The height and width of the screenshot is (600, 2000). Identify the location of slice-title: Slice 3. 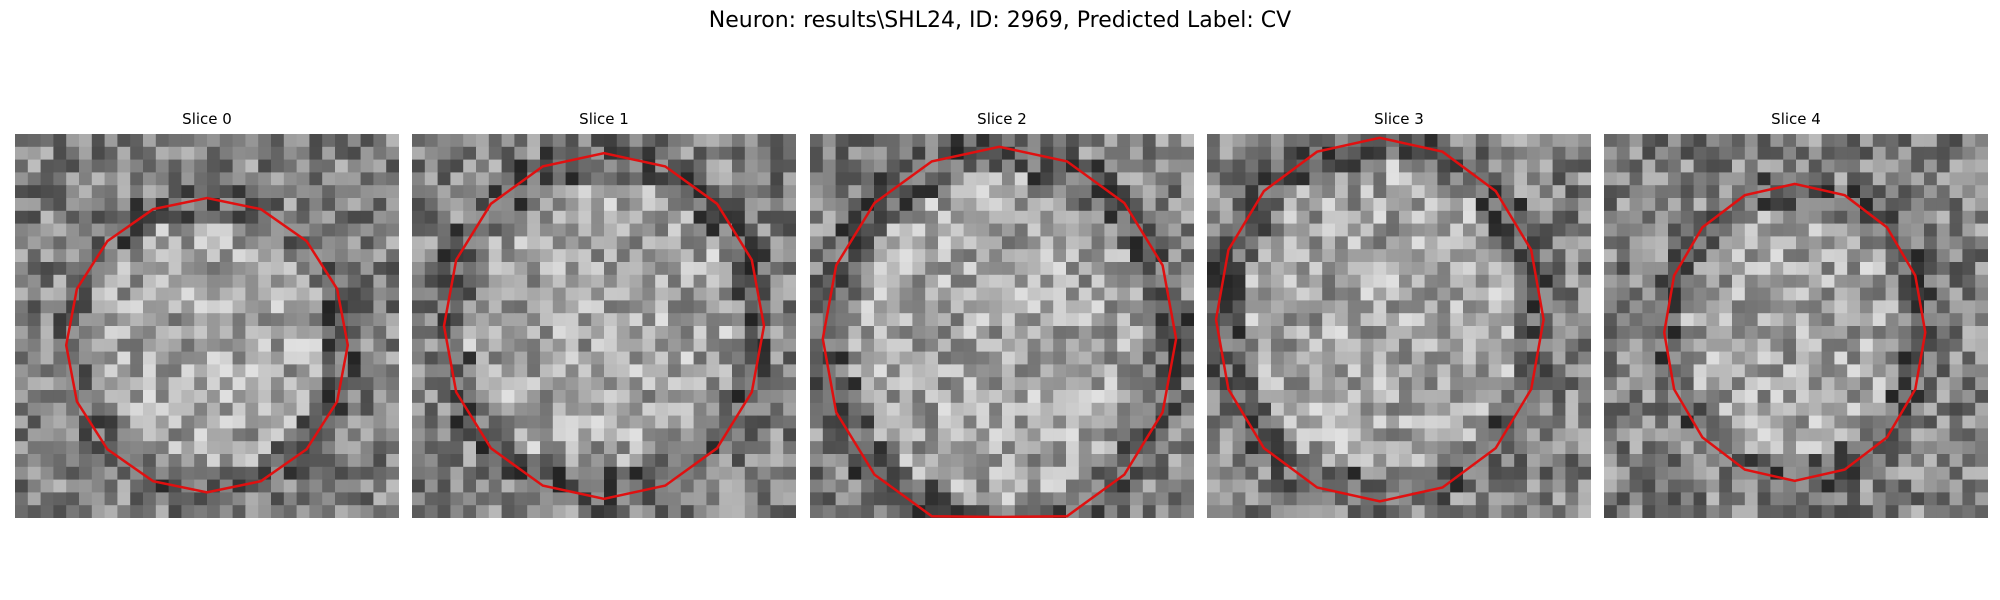
(1399, 119).